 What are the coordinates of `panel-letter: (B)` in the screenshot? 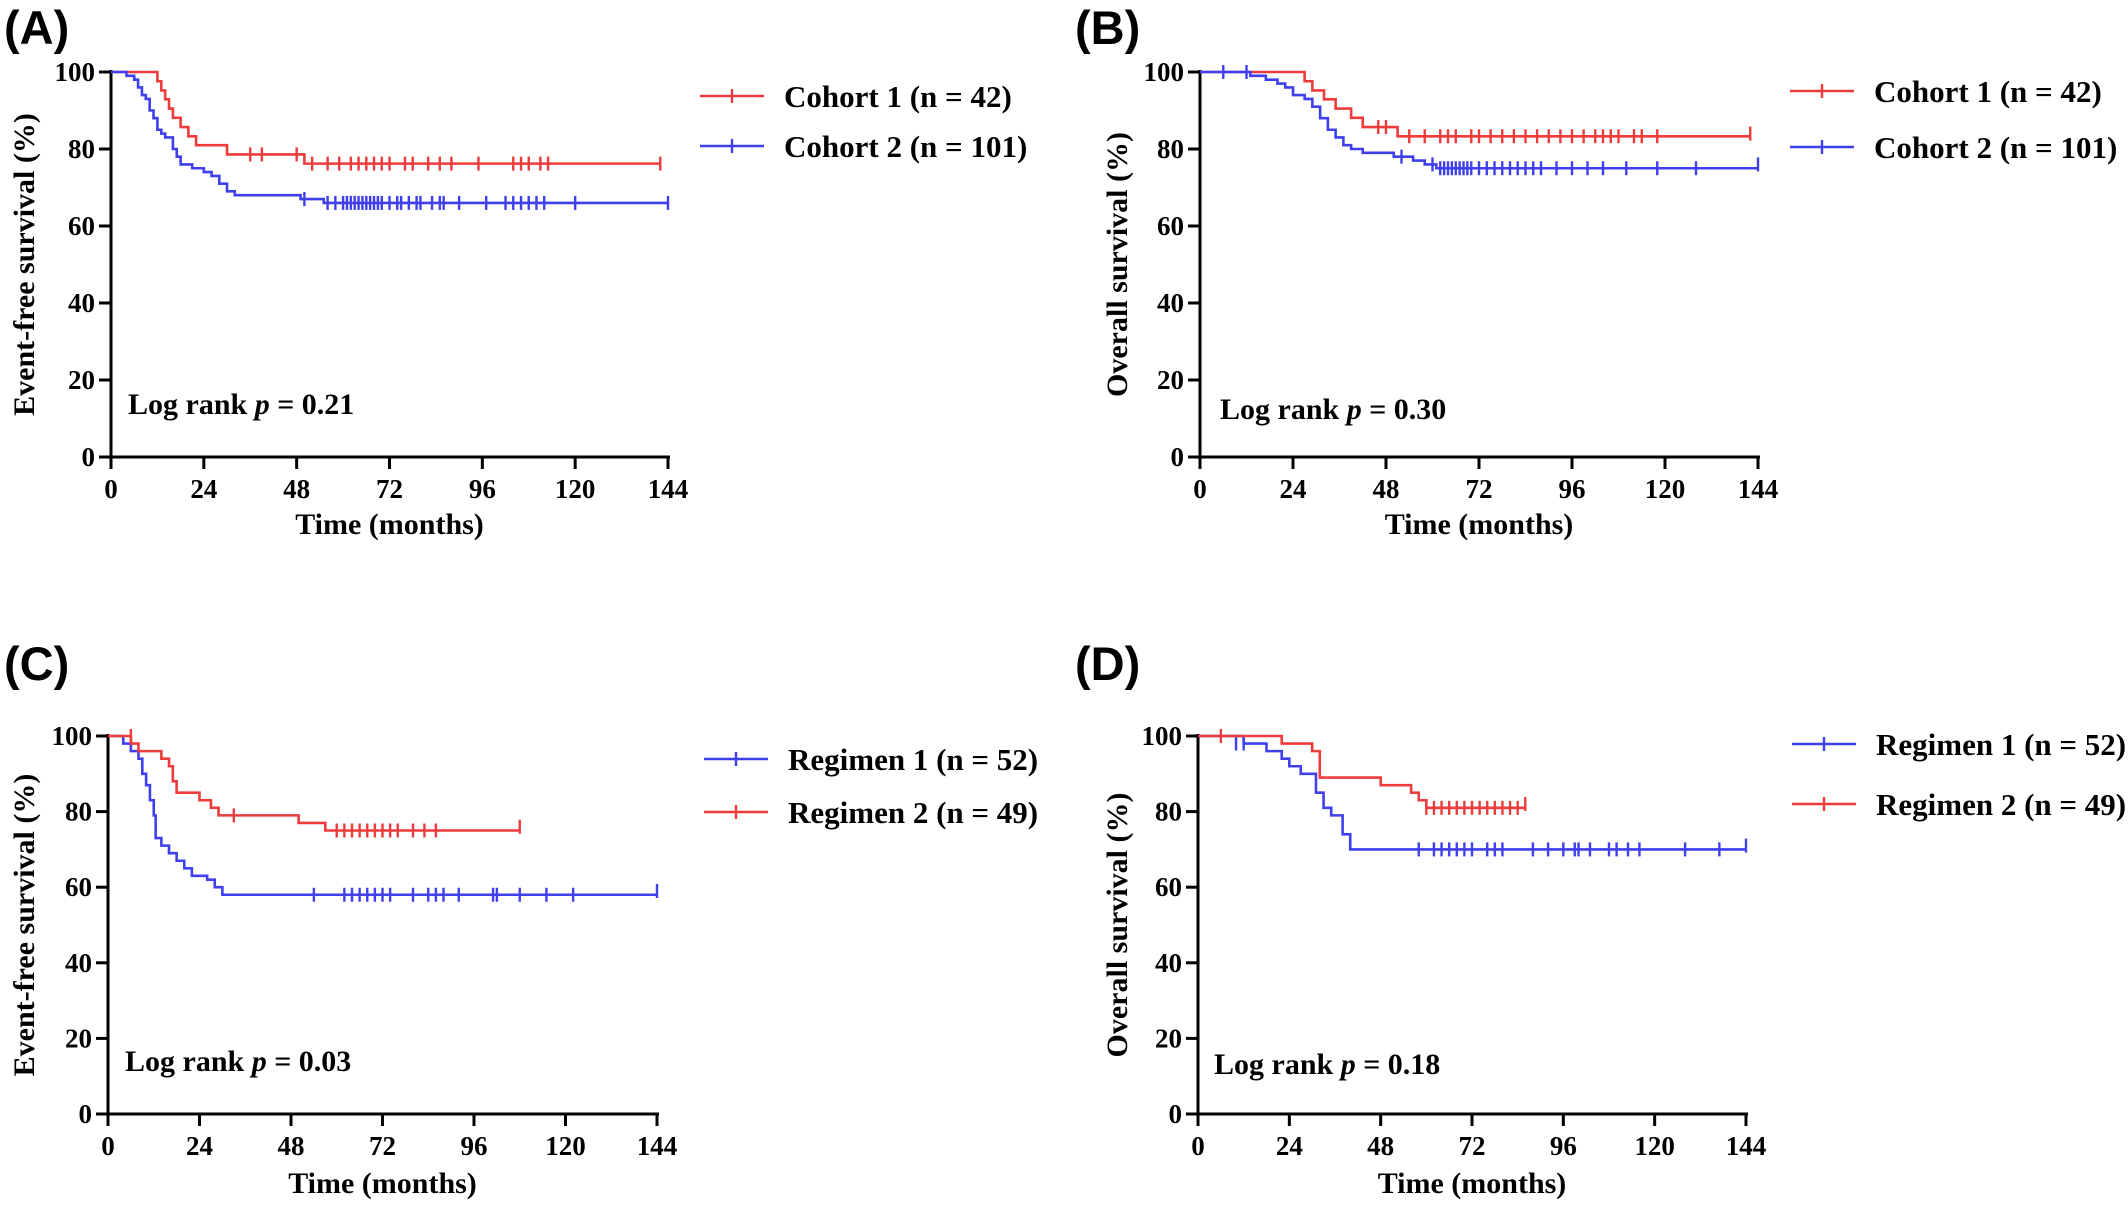 It's located at (1107, 27).